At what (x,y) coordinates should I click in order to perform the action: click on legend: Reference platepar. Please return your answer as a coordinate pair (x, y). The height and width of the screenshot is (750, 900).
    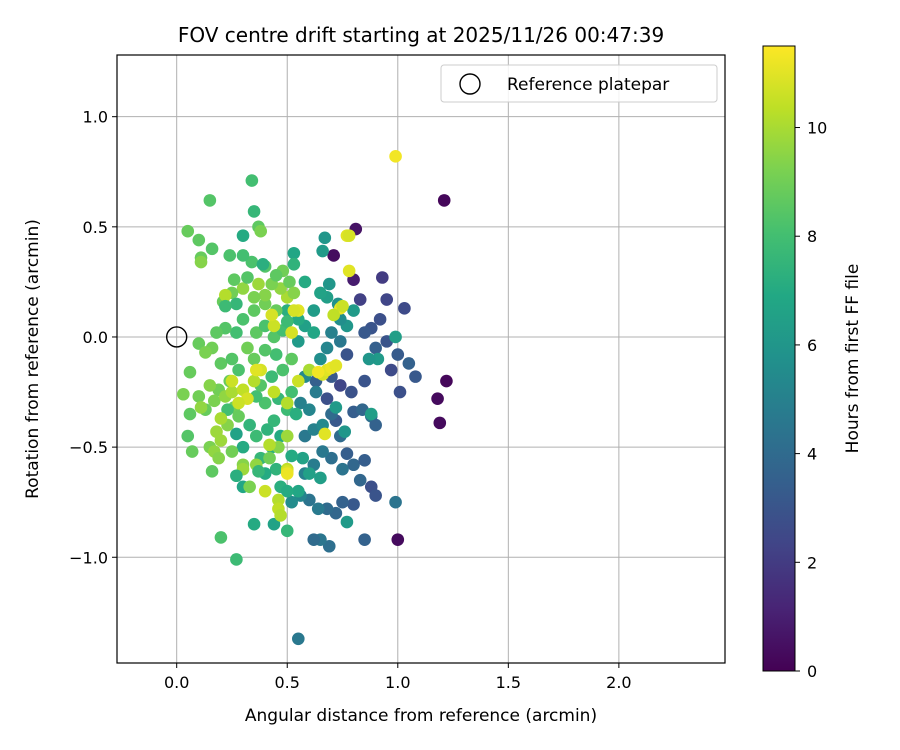
    Looking at the image, I should click on (579, 83).